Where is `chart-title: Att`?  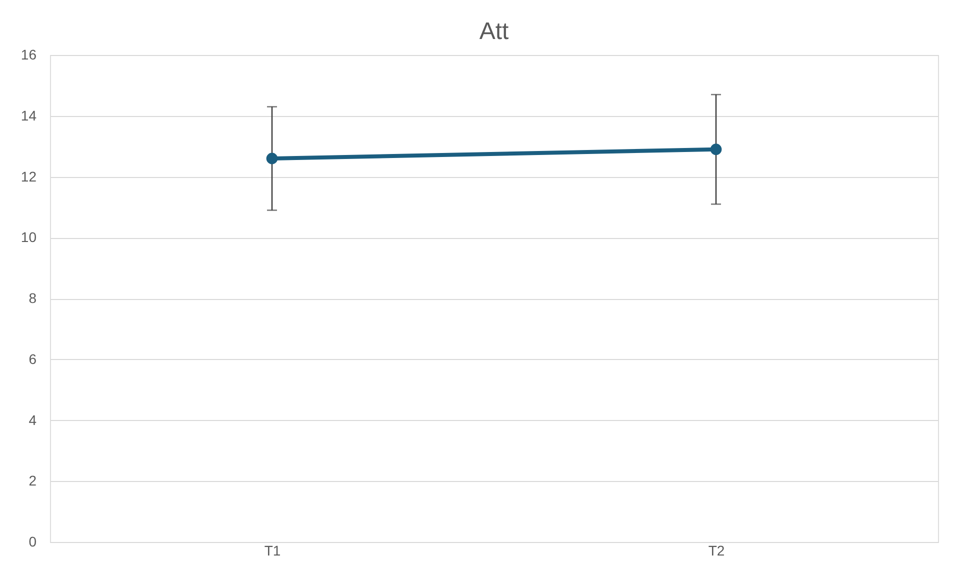
chart-title: Att is located at coordinates (494, 31).